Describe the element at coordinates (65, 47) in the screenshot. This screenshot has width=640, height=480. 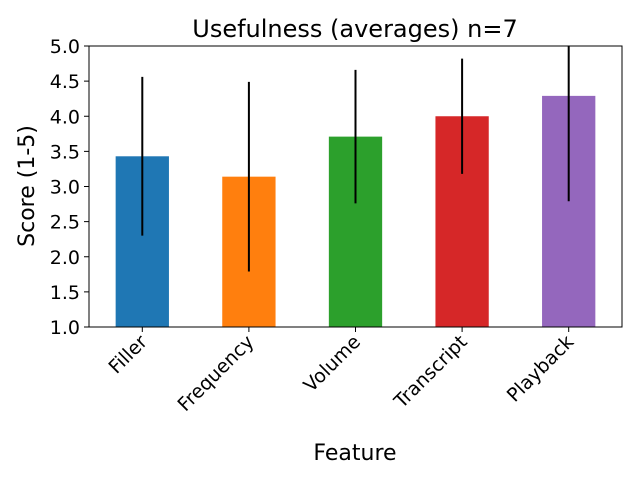
I see `y-tick-label: 5.0` at that location.